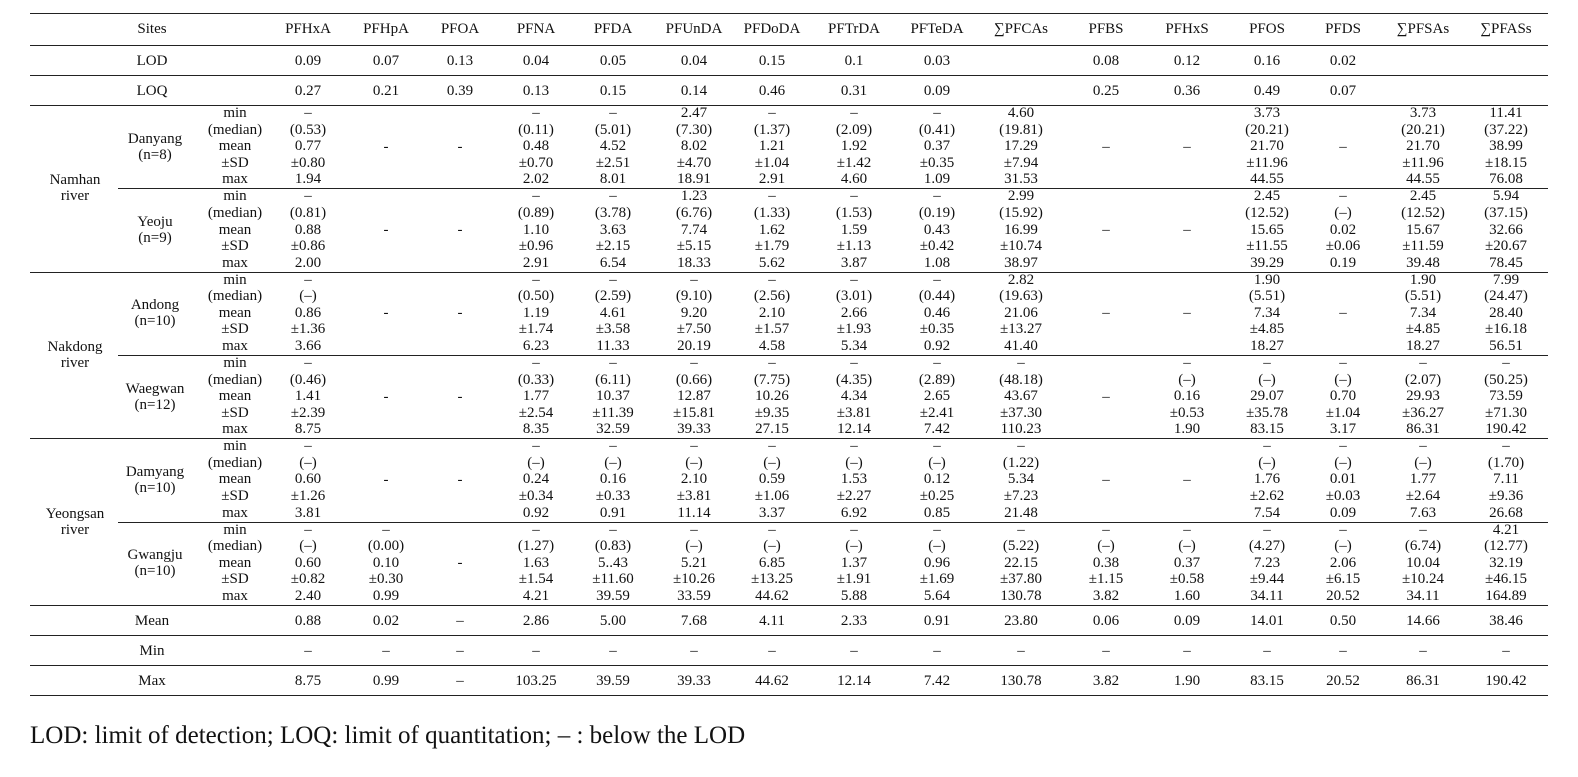 The height and width of the screenshot is (777, 1578). Describe the element at coordinates (386, 579) in the screenshot. I see `cell-value: ±0.30` at that location.